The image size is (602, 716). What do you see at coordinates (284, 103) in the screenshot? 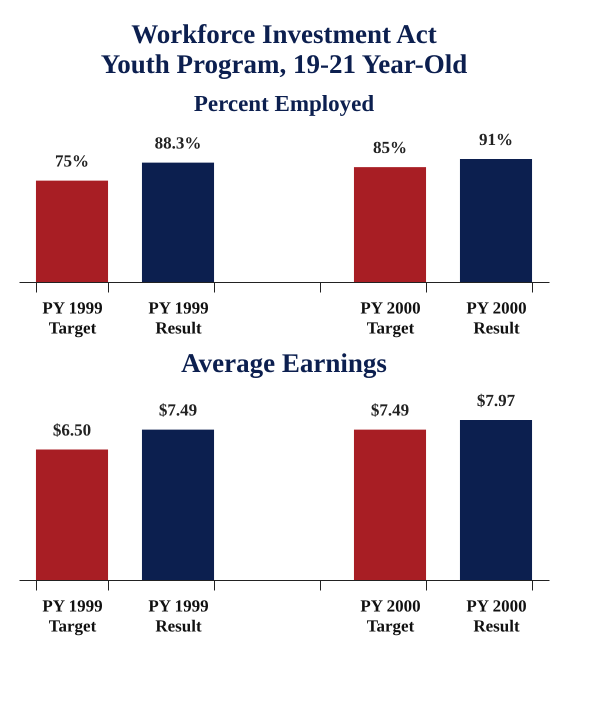
I see `chart-subtitle: Percent Employed` at bounding box center [284, 103].